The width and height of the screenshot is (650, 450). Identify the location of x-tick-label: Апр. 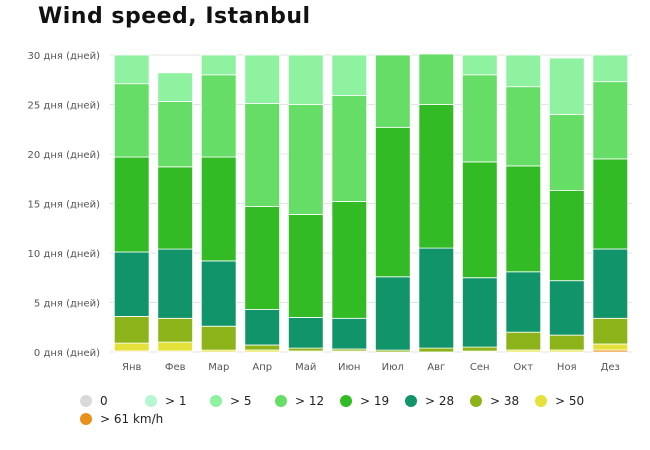
(262, 367).